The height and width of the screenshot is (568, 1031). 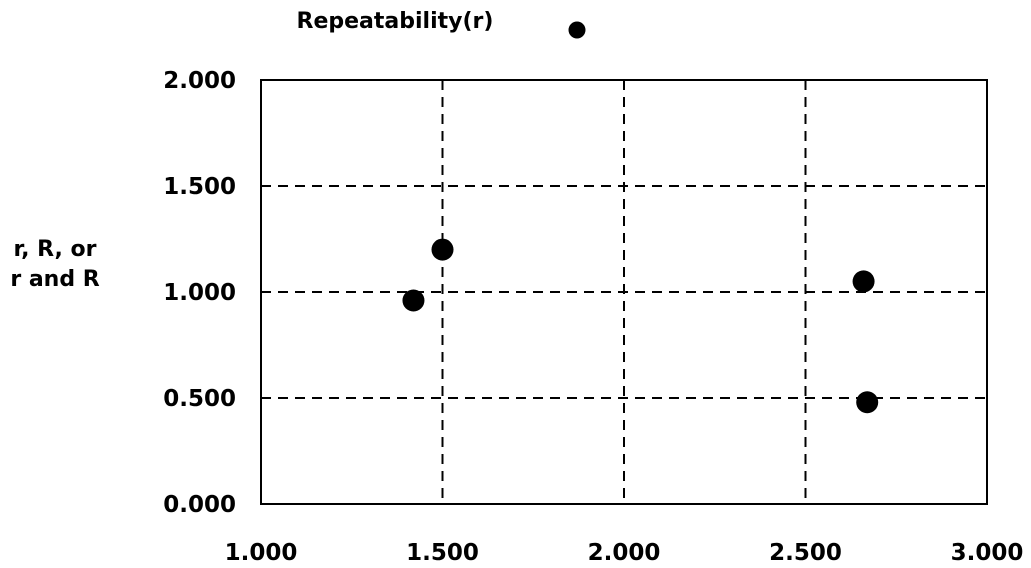 I want to click on x-tick-label: 1.500, so click(x=442, y=553).